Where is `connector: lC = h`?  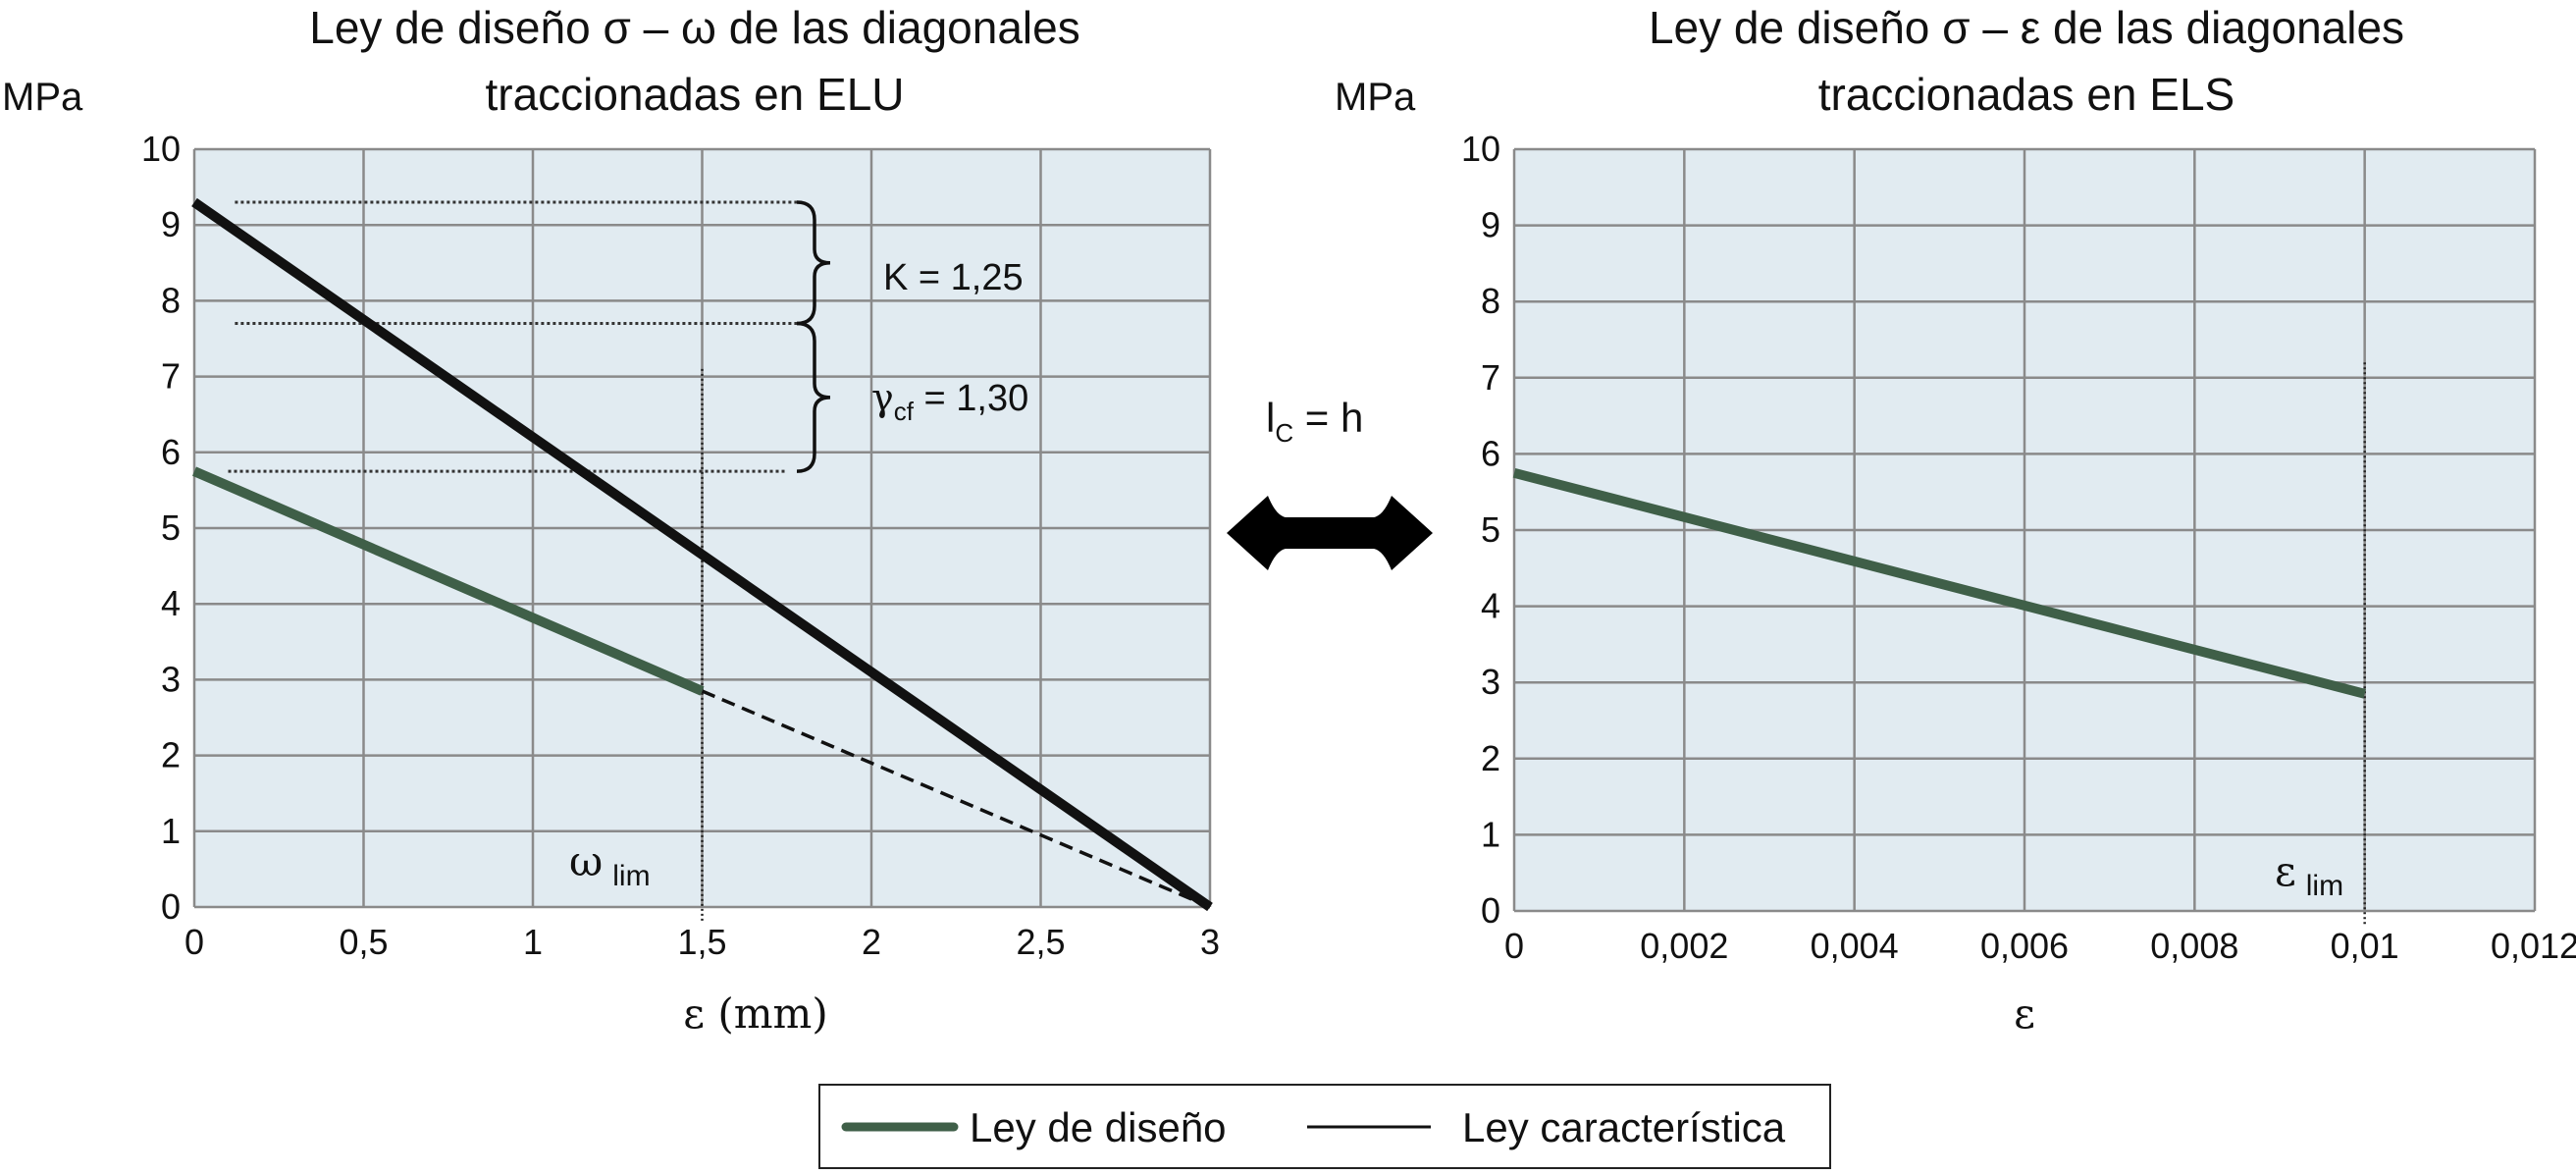
connector: lC = h is located at coordinates (1330, 482).